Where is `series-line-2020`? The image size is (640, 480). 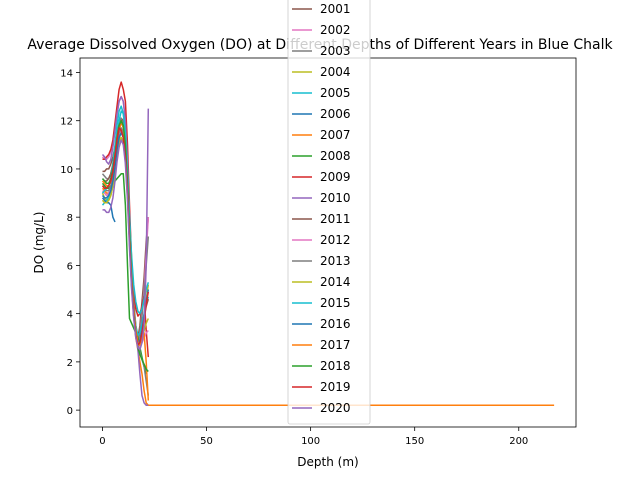 series-line-2020 is located at coordinates (126, 229).